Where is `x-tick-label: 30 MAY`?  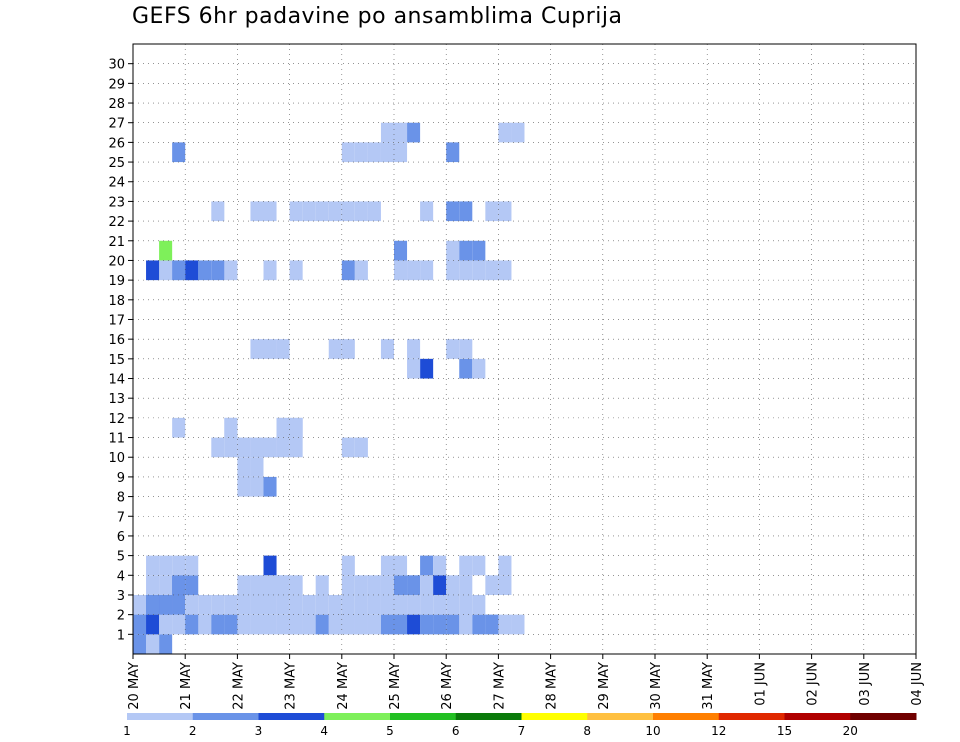
x-tick-label: 30 MAY is located at coordinates (656, 686).